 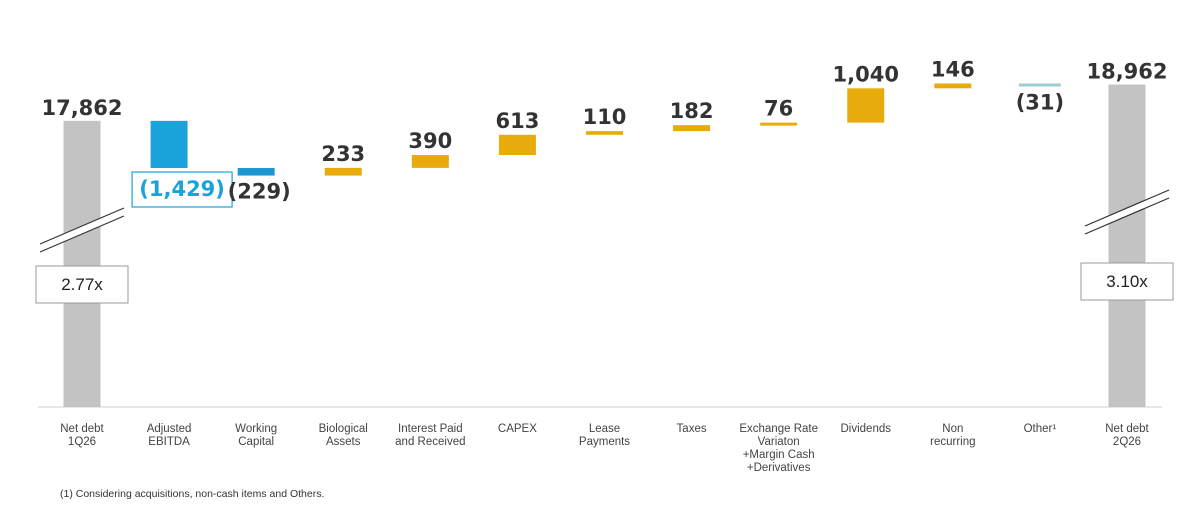 I want to click on category-label-7: Taxes, so click(x=692, y=429).